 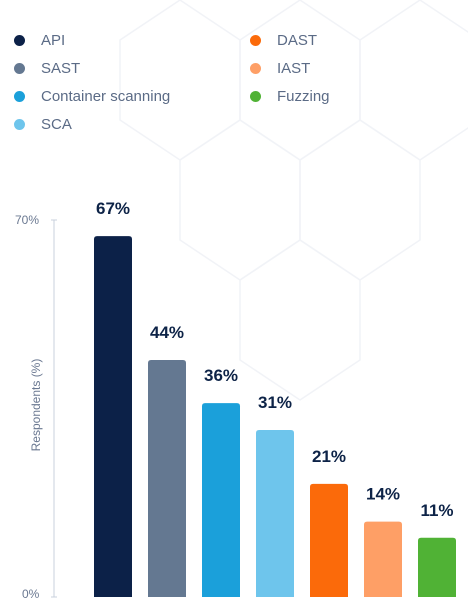 I want to click on data-label: 21%, so click(x=329, y=456).